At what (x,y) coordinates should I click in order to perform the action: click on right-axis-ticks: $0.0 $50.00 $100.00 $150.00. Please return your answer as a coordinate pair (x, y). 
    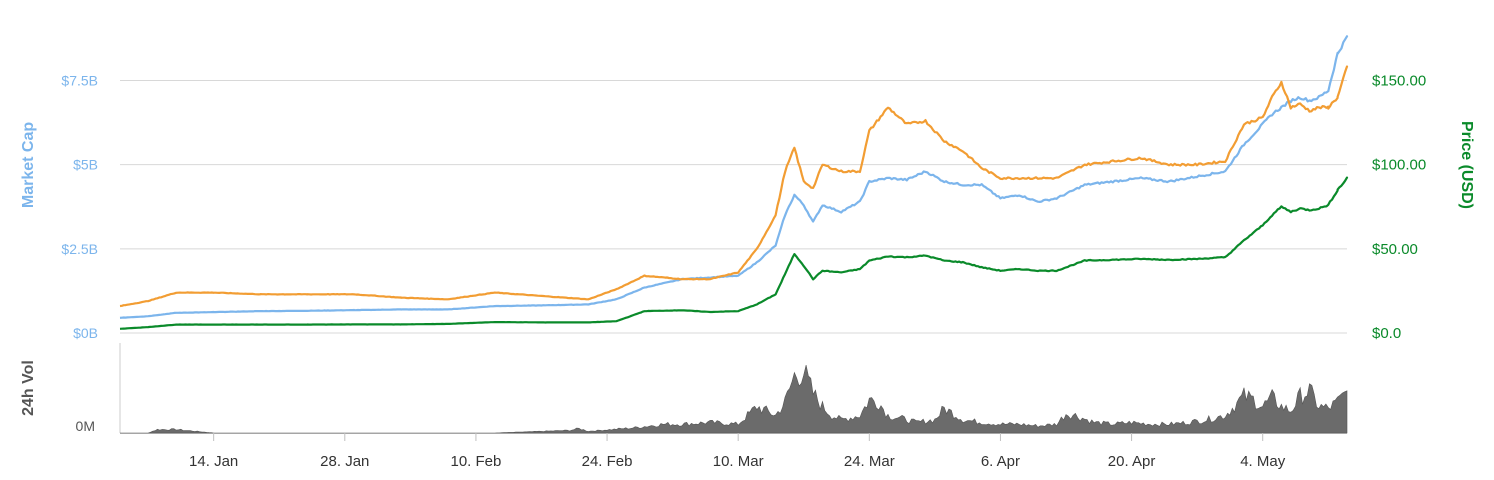
    Looking at the image, I should click on (1399, 208).